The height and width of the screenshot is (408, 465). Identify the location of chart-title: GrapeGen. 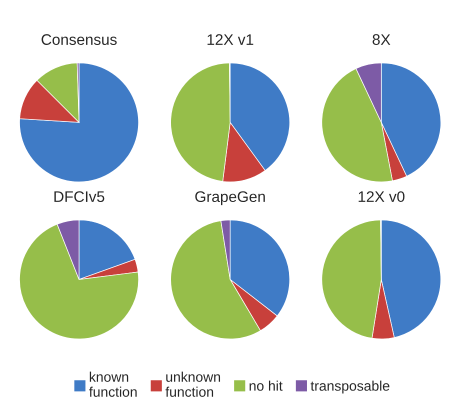
(230, 198).